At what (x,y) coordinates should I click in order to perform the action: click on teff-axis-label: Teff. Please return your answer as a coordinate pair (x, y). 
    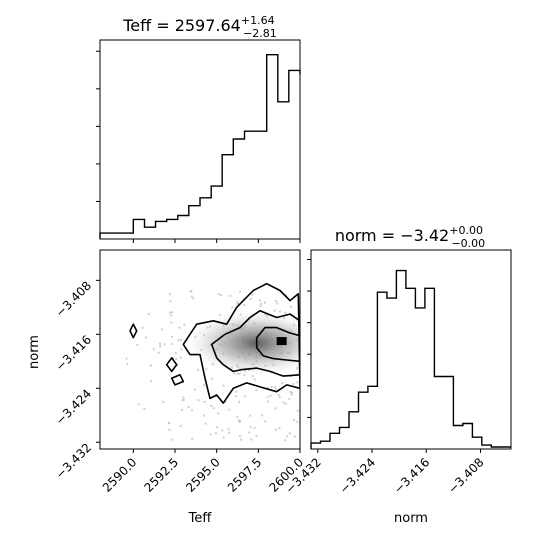
    Looking at the image, I should click on (200, 518).